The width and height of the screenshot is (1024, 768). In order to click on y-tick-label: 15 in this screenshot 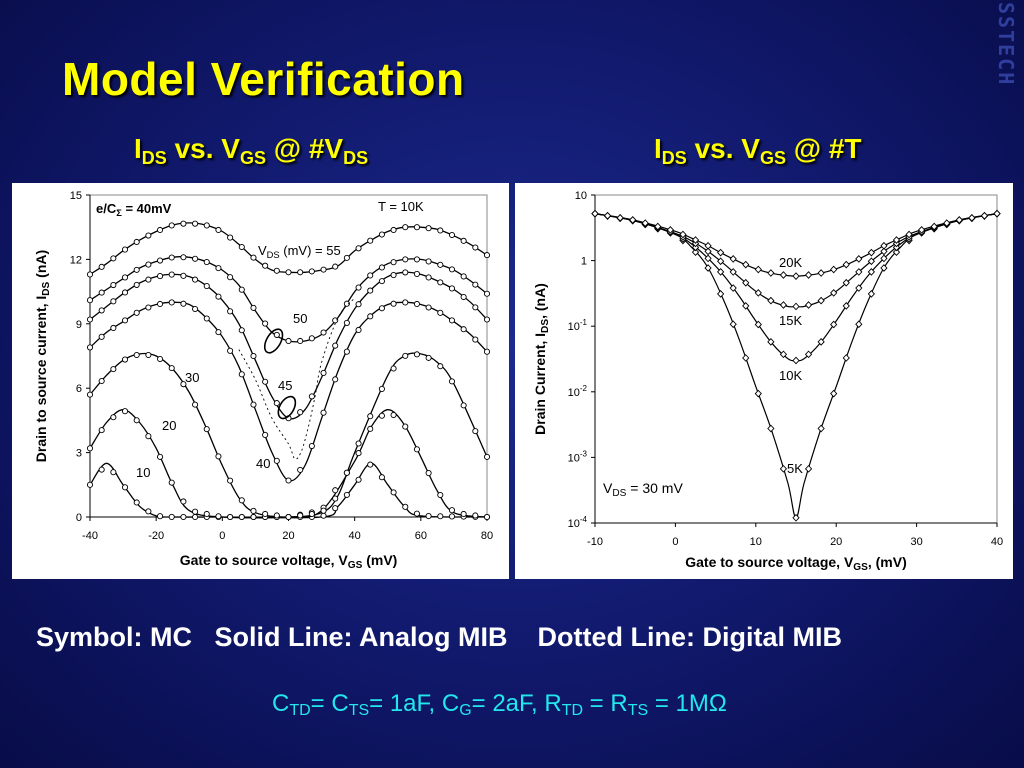, I will do `click(76, 196)`.